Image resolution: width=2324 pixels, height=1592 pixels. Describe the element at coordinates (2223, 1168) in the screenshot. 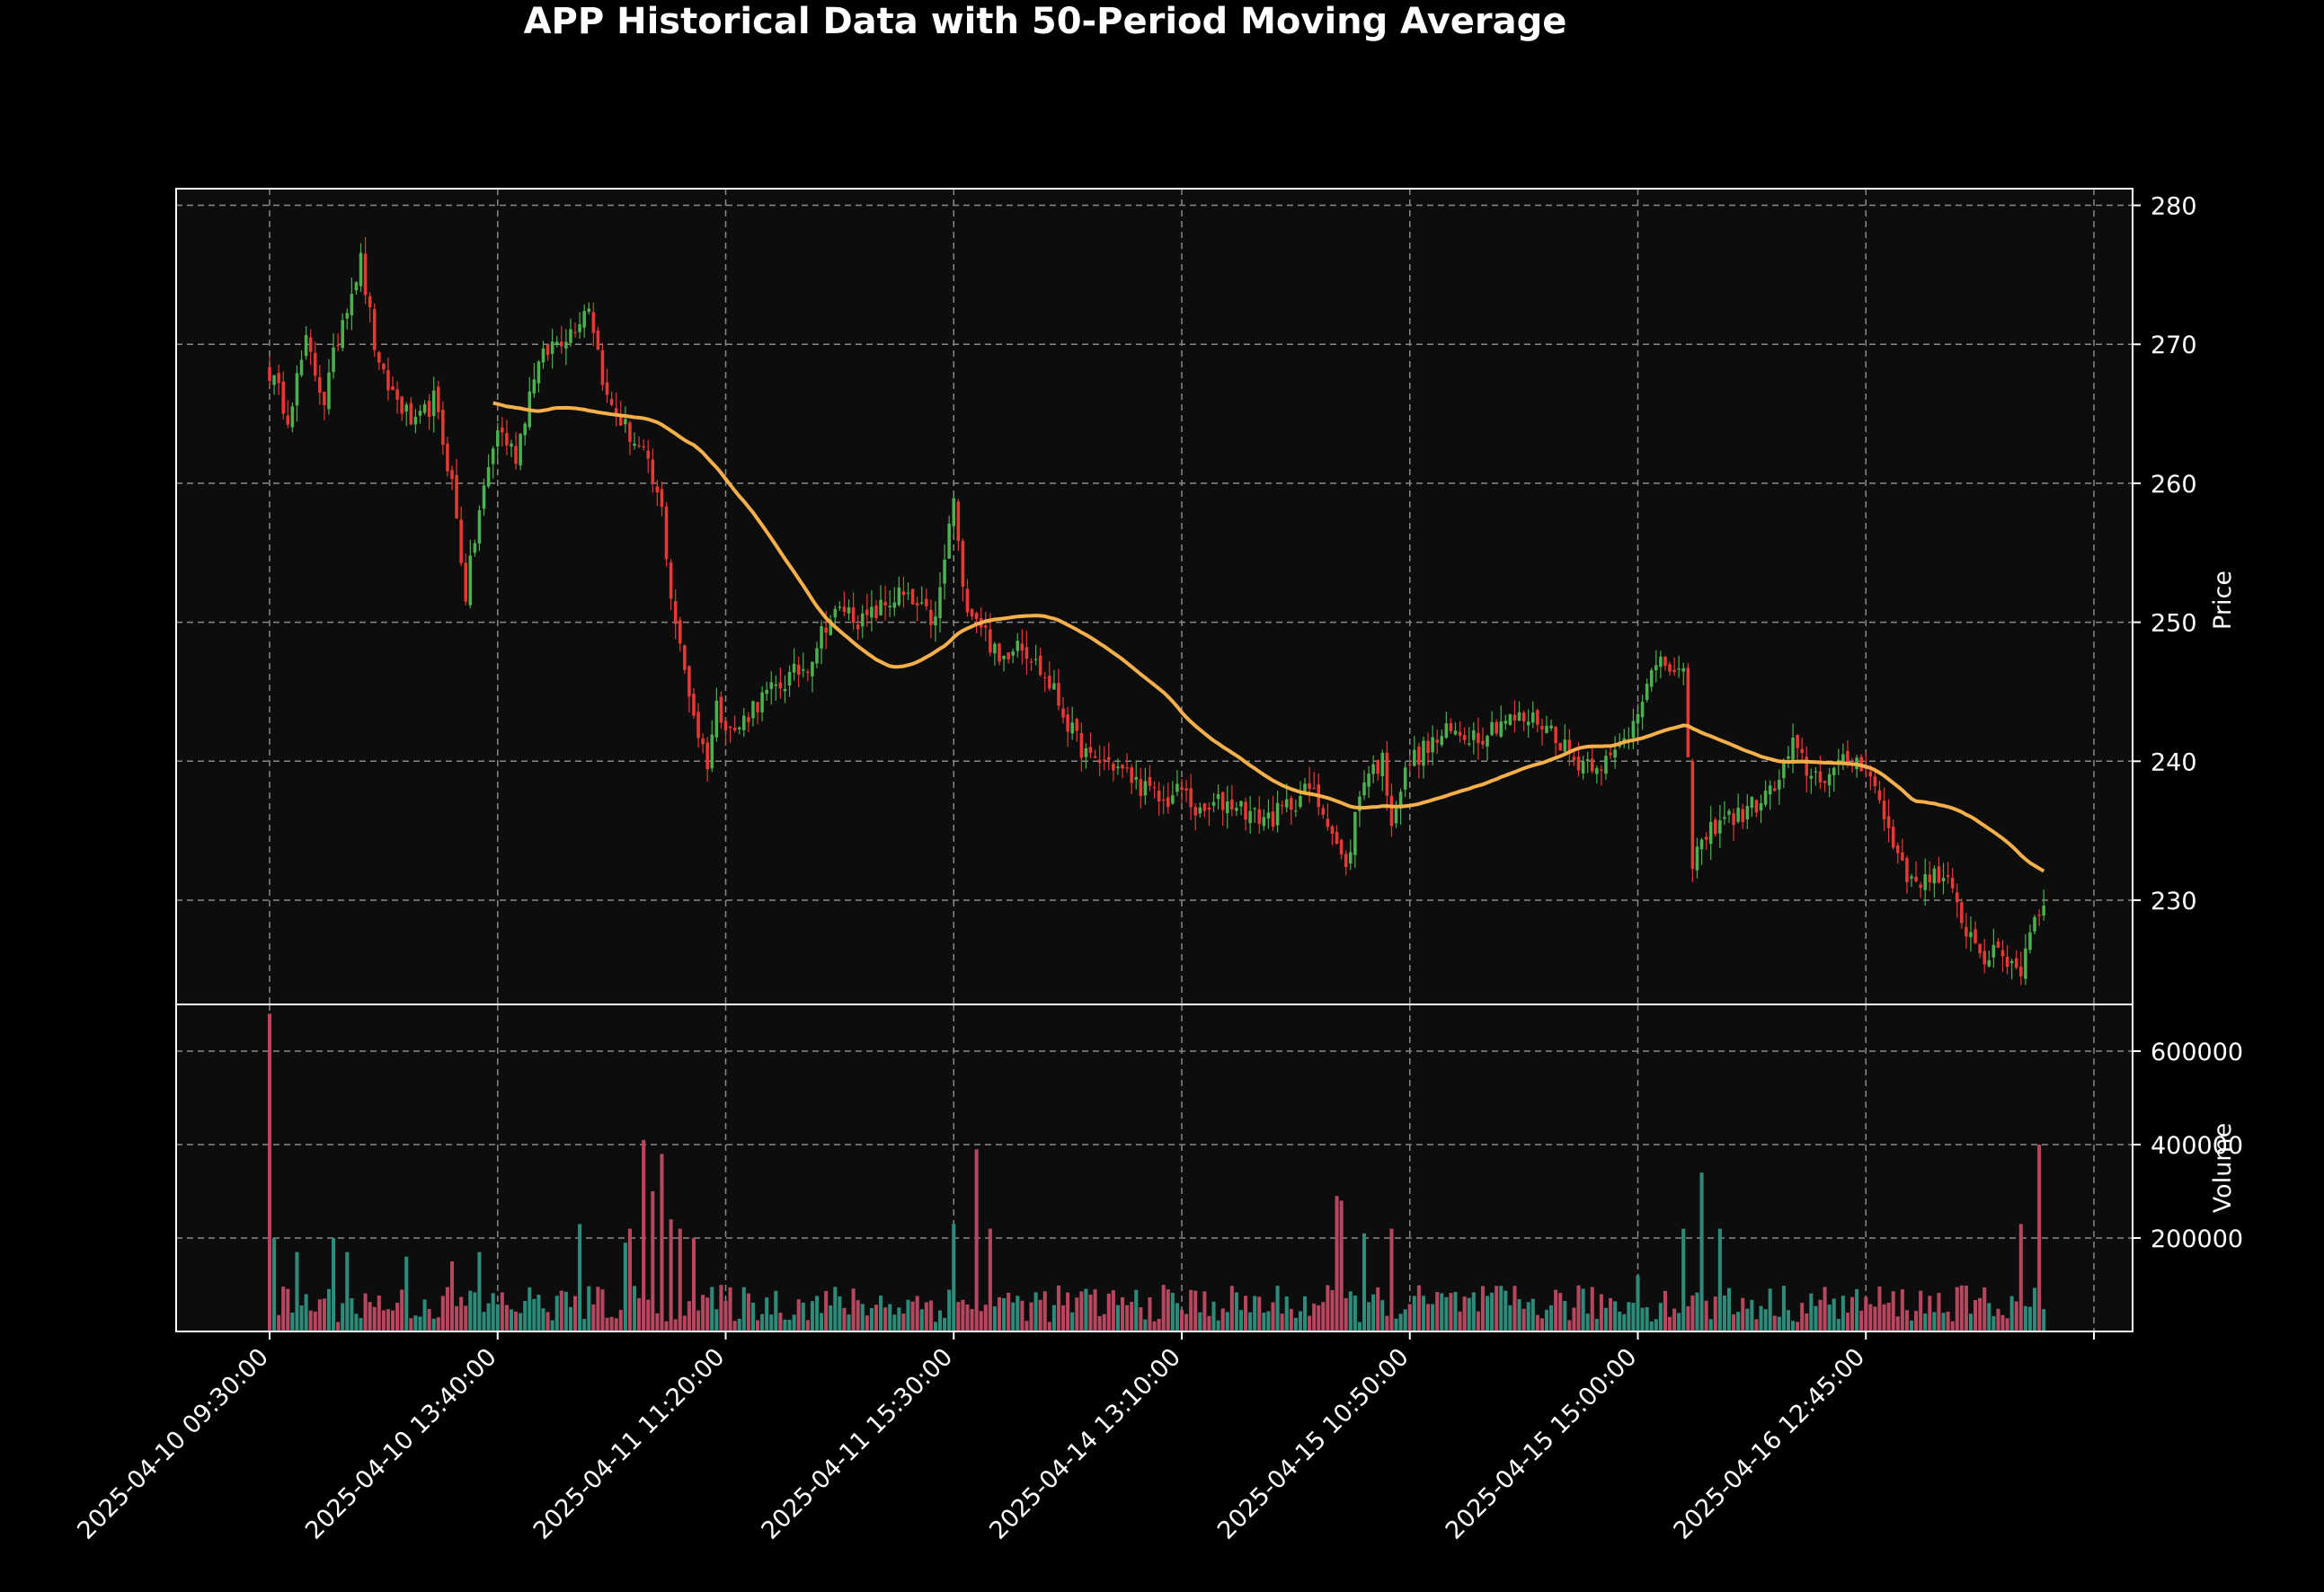

I see `volume-y-axis-label: Volume` at that location.